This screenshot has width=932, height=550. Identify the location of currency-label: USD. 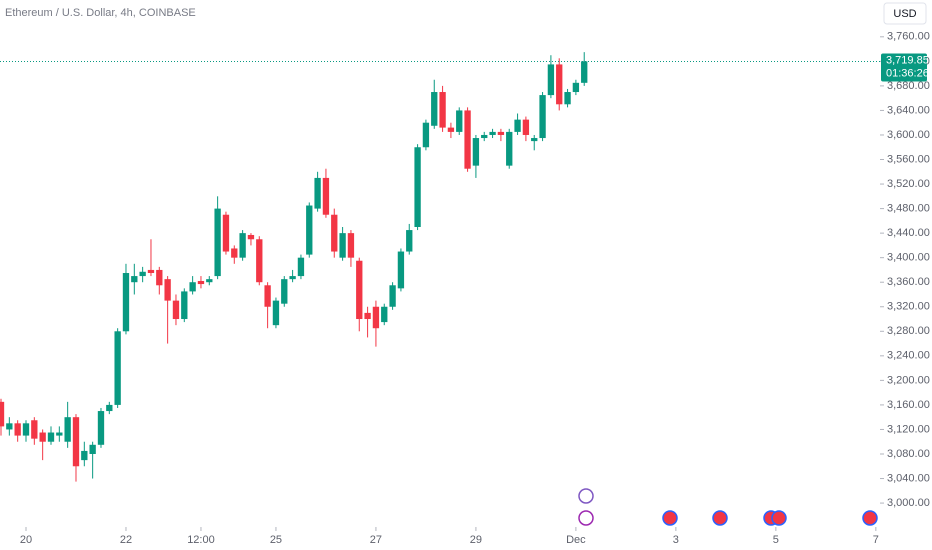
(904, 14).